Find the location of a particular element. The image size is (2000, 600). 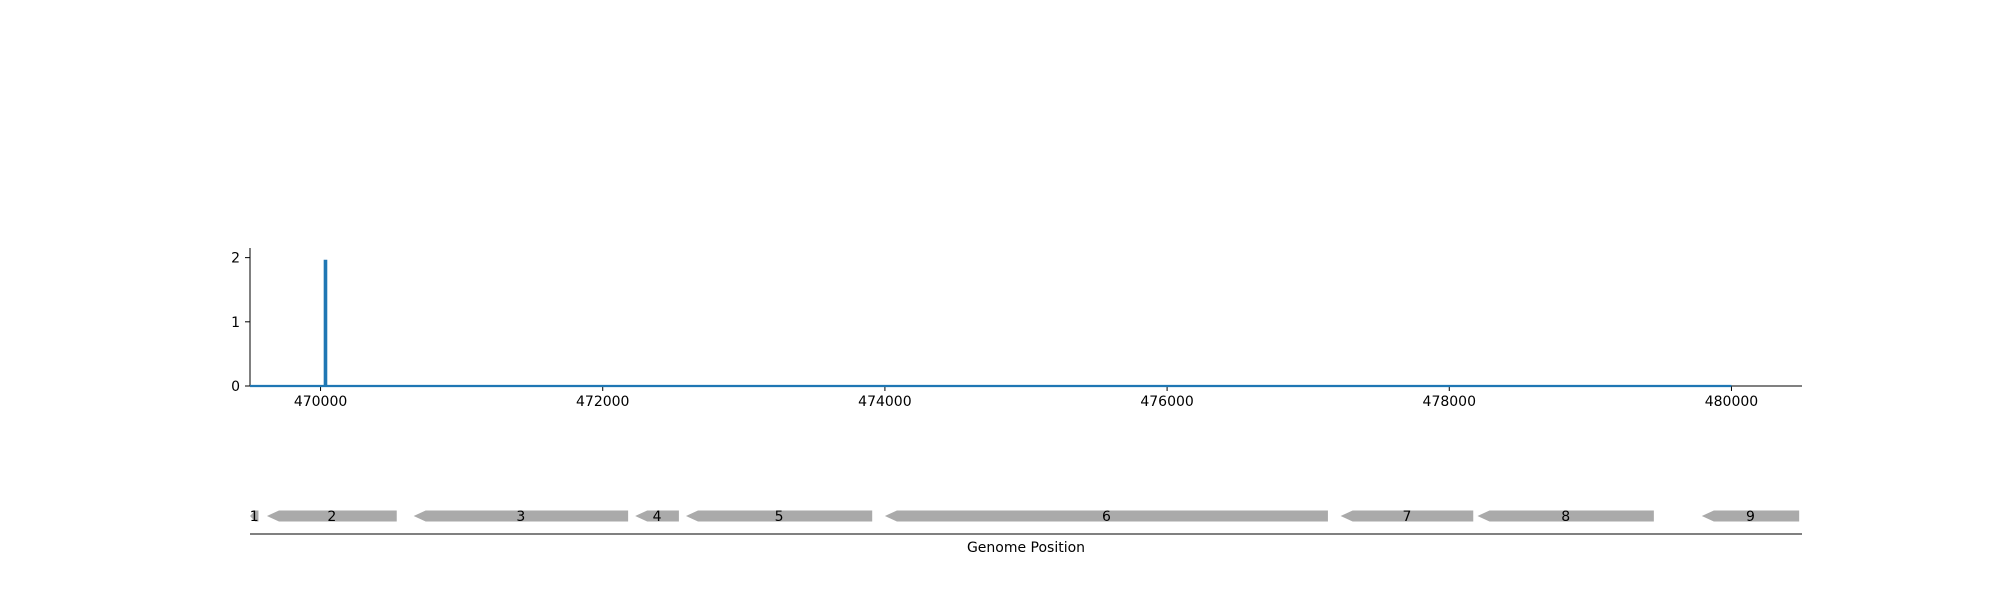

x-tick-label: 480000 is located at coordinates (1731, 402).